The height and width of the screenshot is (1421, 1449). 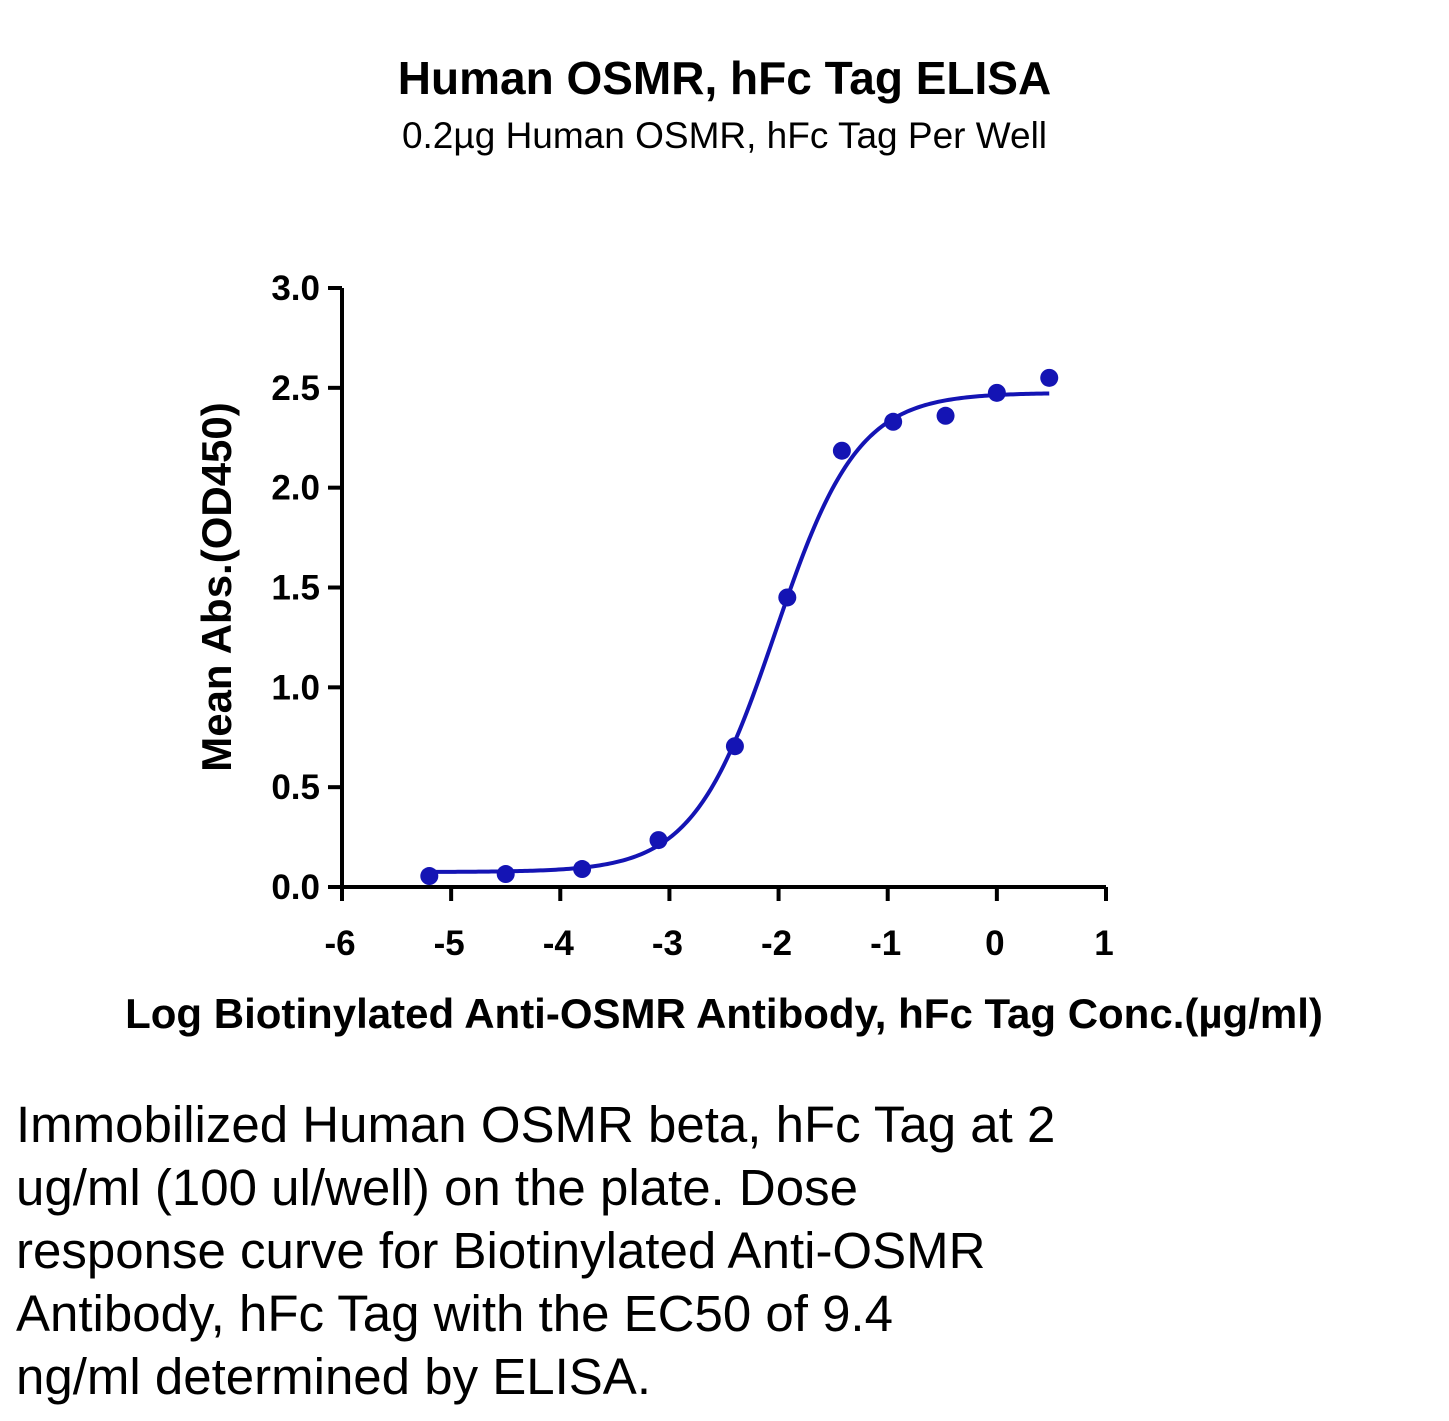 What do you see at coordinates (295, 488) in the screenshot?
I see `y-tick-label: 2.0` at bounding box center [295, 488].